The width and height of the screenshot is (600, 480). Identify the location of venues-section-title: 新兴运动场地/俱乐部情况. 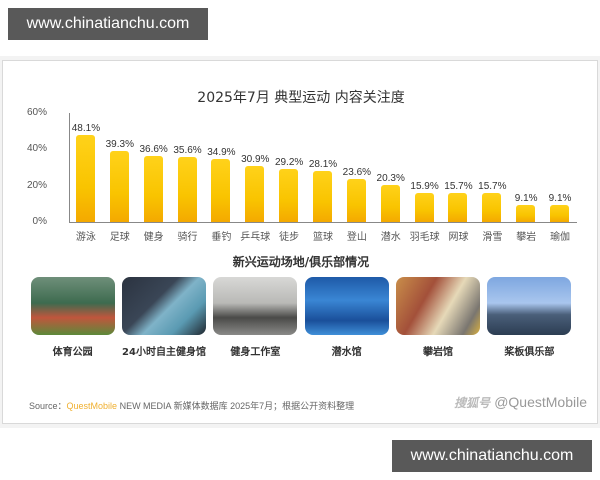
(301, 262).